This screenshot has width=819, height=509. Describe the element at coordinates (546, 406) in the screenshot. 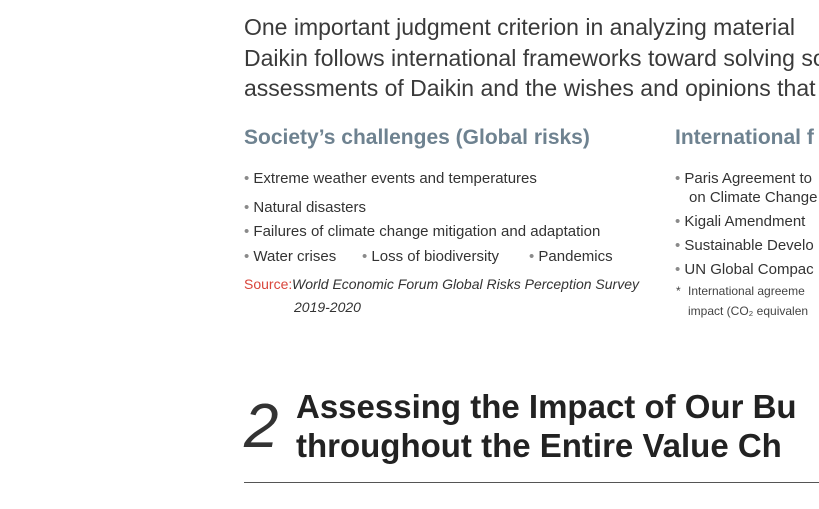

I see `section-title: Assessing the Impact of Our Bu` at that location.